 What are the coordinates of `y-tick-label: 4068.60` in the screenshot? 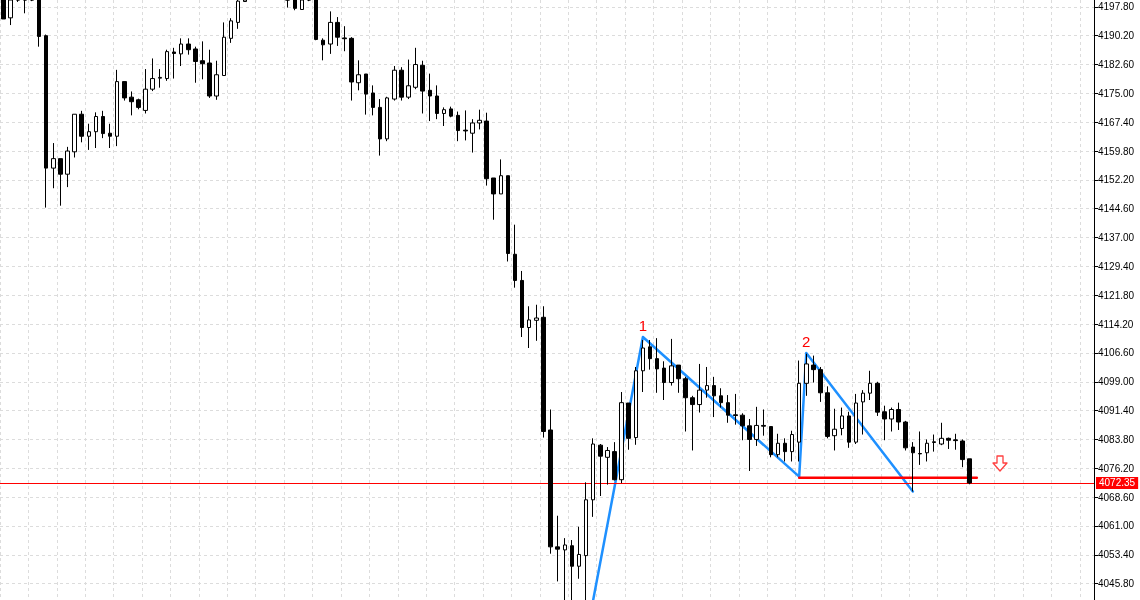 It's located at (1116, 497).